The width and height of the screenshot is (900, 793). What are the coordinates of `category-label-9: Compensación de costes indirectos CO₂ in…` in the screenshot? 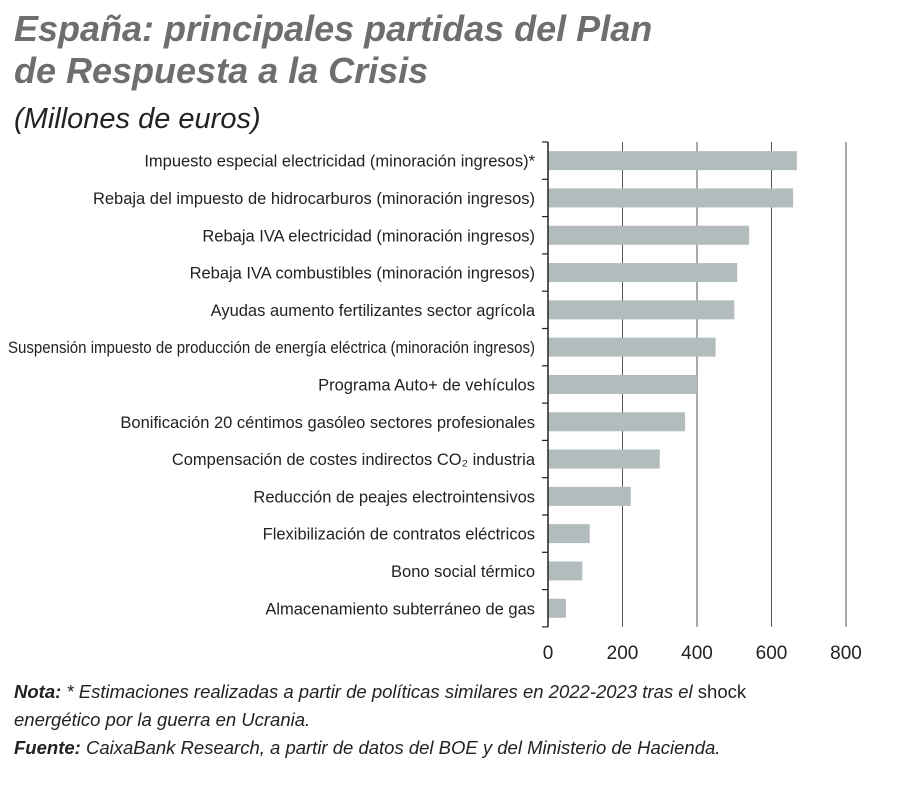 It's located at (354, 460).